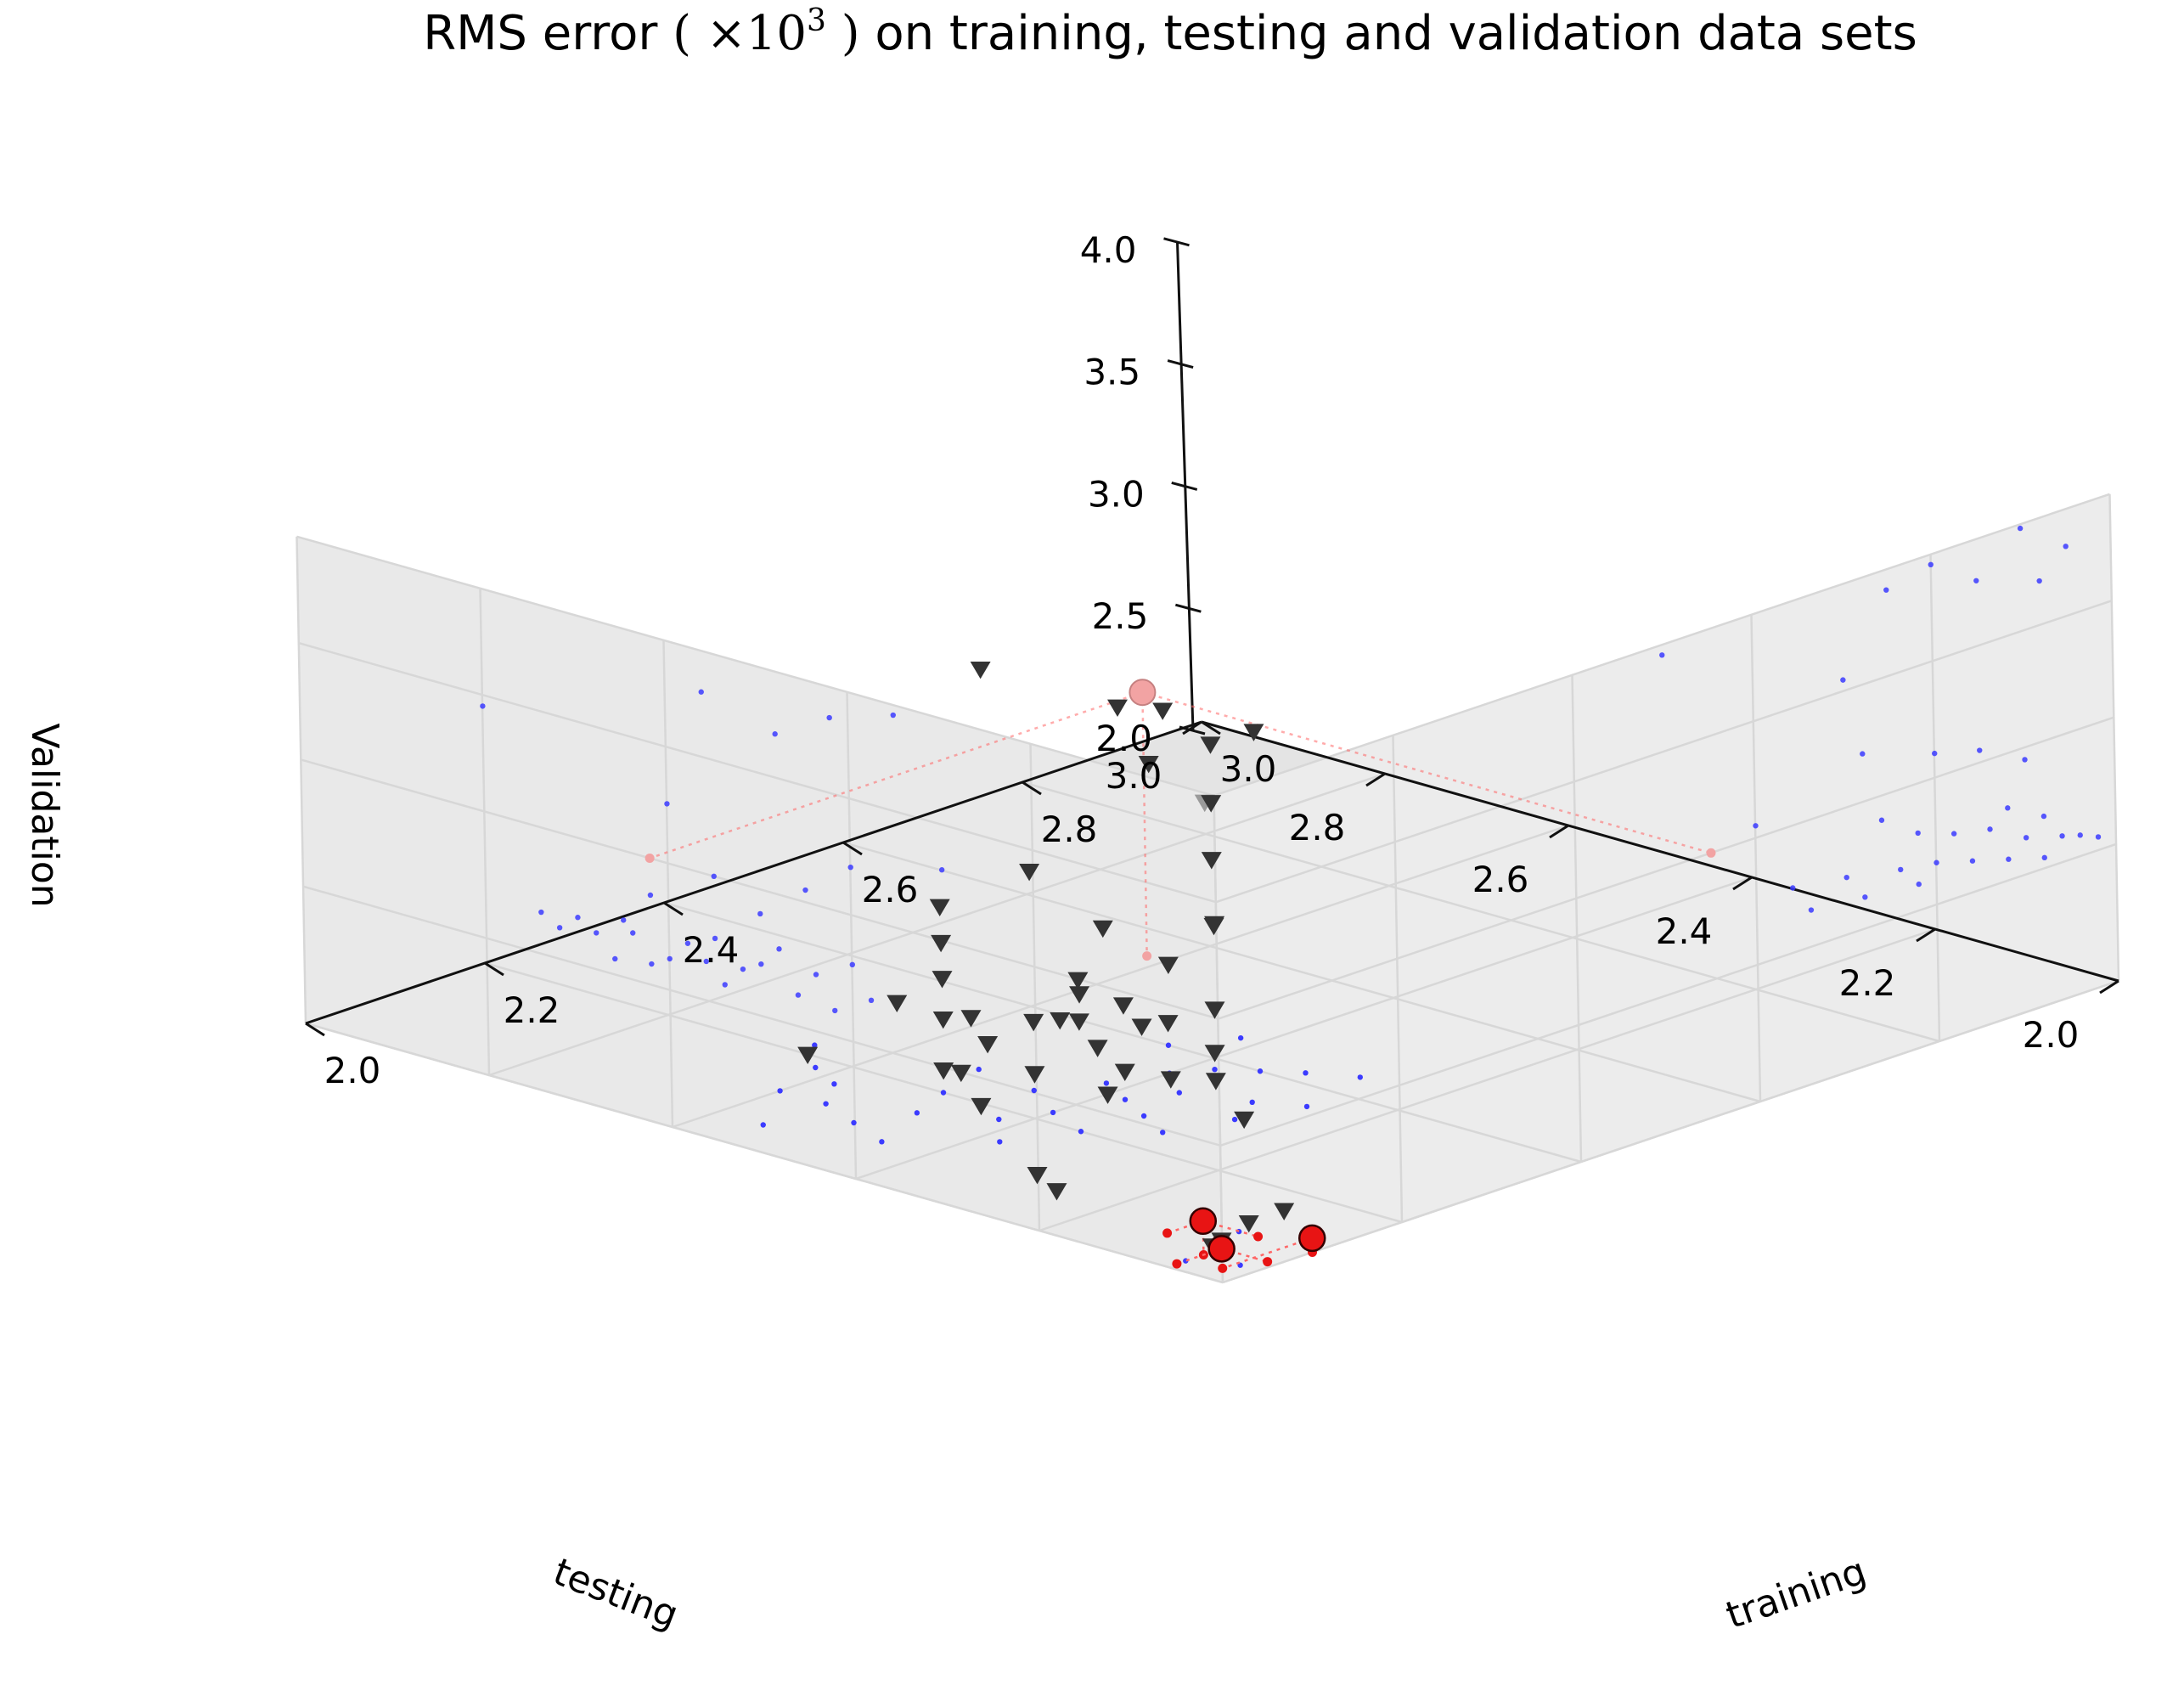 Image resolution: width=2184 pixels, height=1685 pixels. What do you see at coordinates (1500, 879) in the screenshot?
I see `testing-tick-label: 2.6` at bounding box center [1500, 879].